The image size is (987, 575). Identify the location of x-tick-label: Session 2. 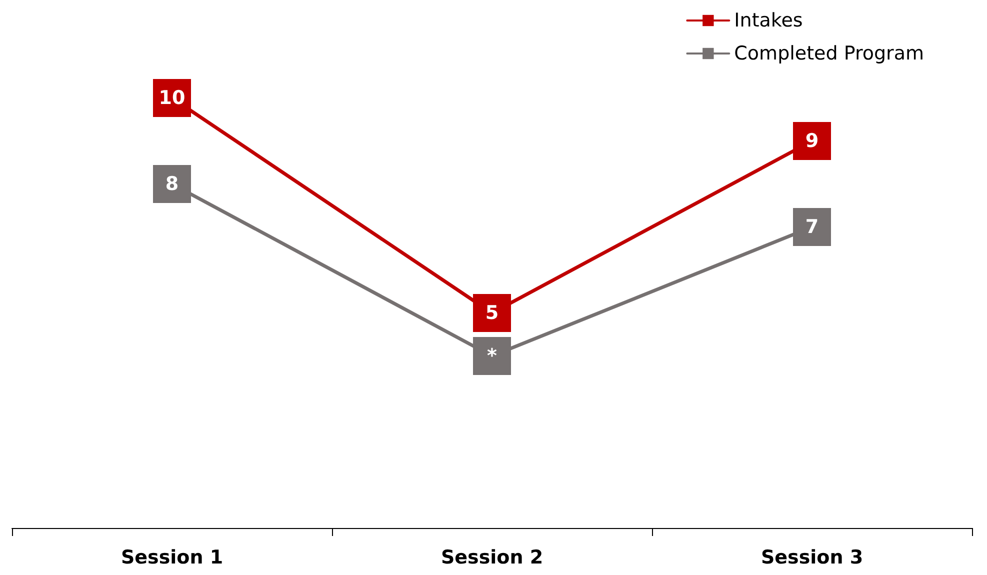
(492, 557).